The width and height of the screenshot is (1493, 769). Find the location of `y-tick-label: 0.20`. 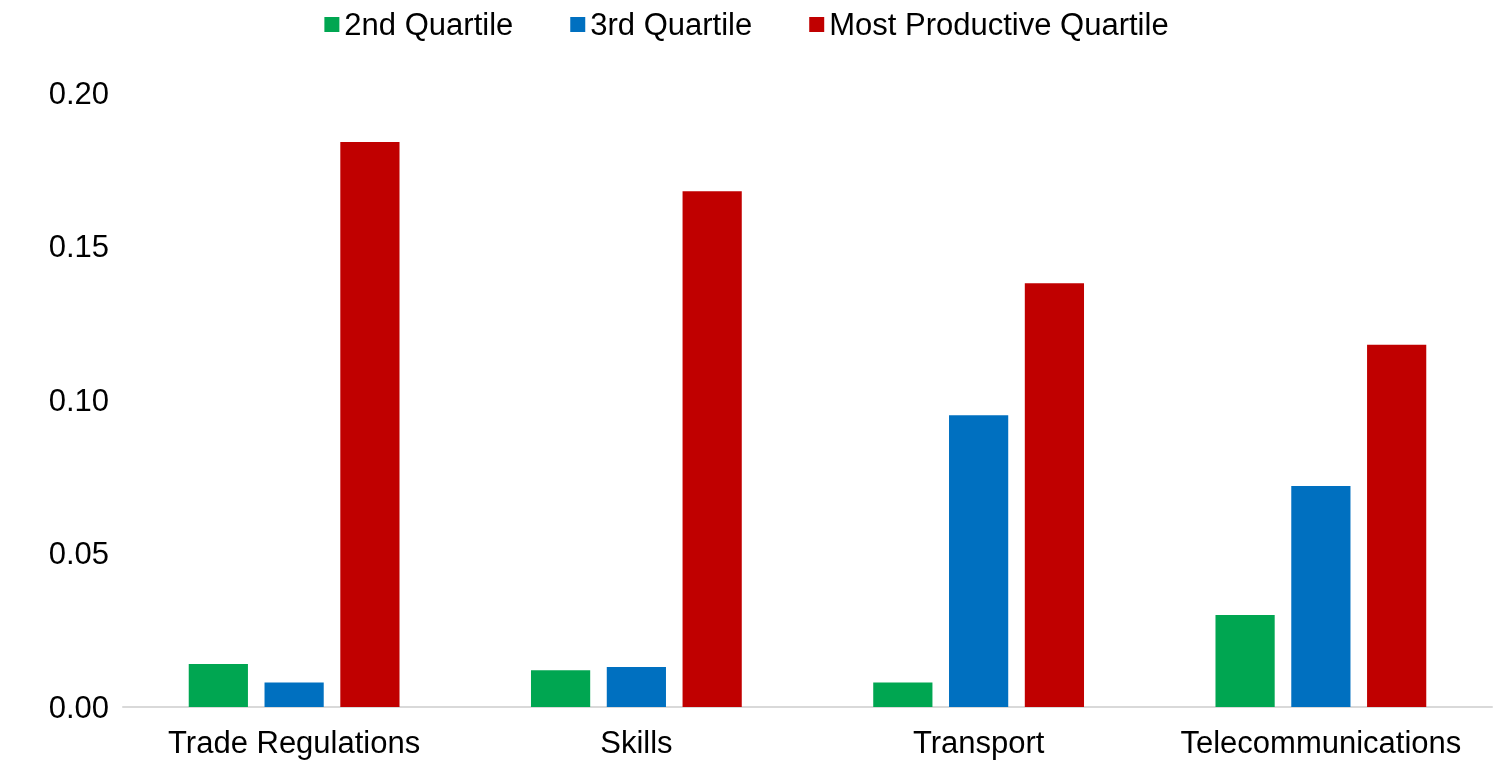

y-tick-label: 0.20 is located at coordinates (78, 93).